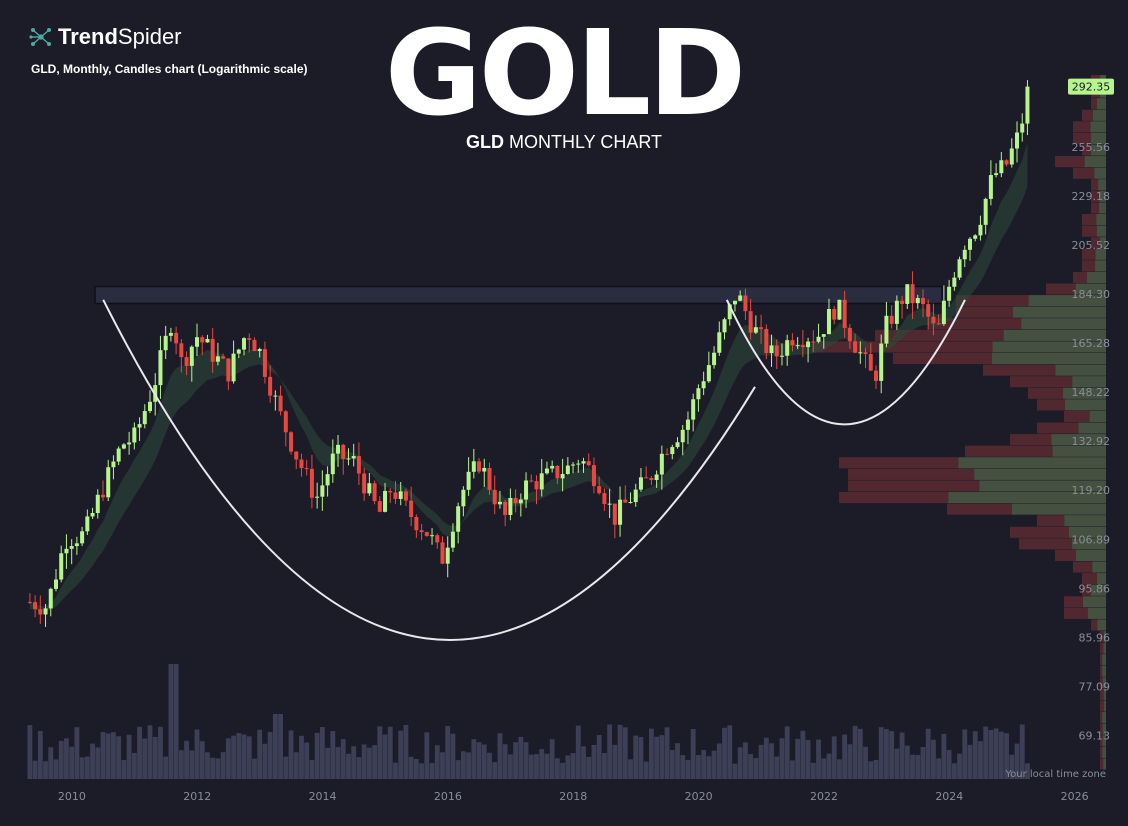 Image resolution: width=1128 pixels, height=826 pixels. Describe the element at coordinates (1091, 86) in the screenshot. I see `last-price-badge-bg` at that location.